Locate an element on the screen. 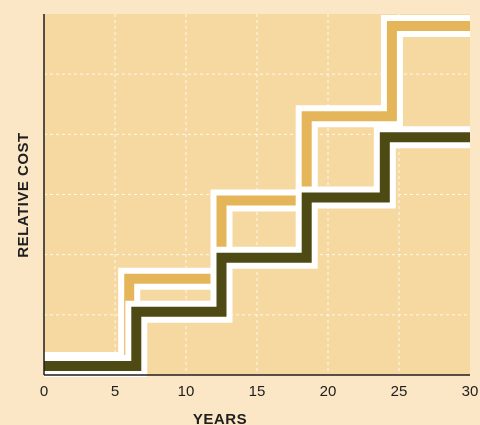 The height and width of the screenshot is (425, 480). x-tick-label: 30 is located at coordinates (470, 391).